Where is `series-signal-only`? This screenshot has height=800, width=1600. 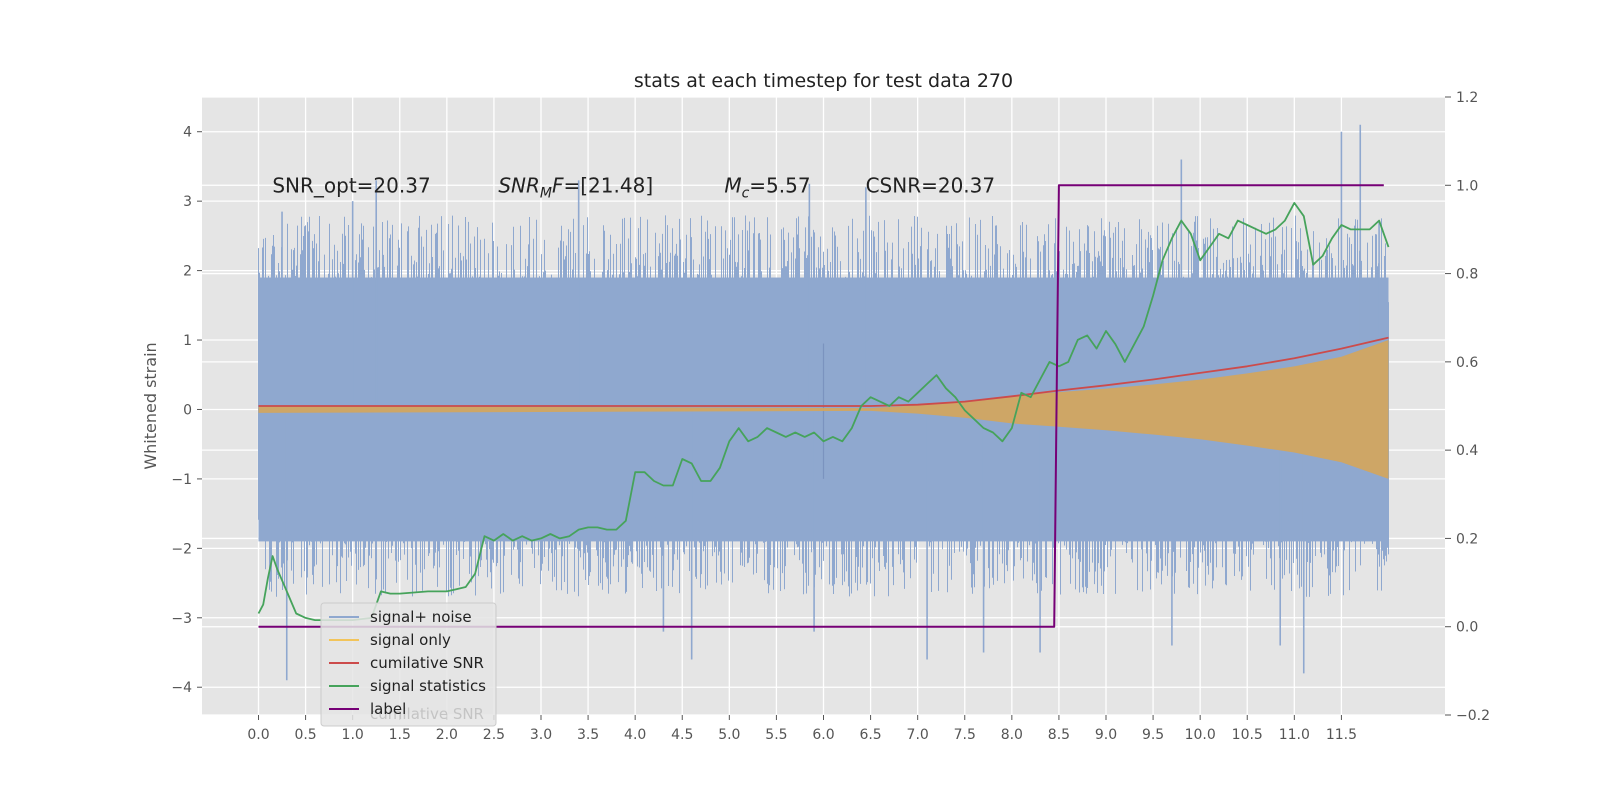 series-signal-only is located at coordinates (823, 409).